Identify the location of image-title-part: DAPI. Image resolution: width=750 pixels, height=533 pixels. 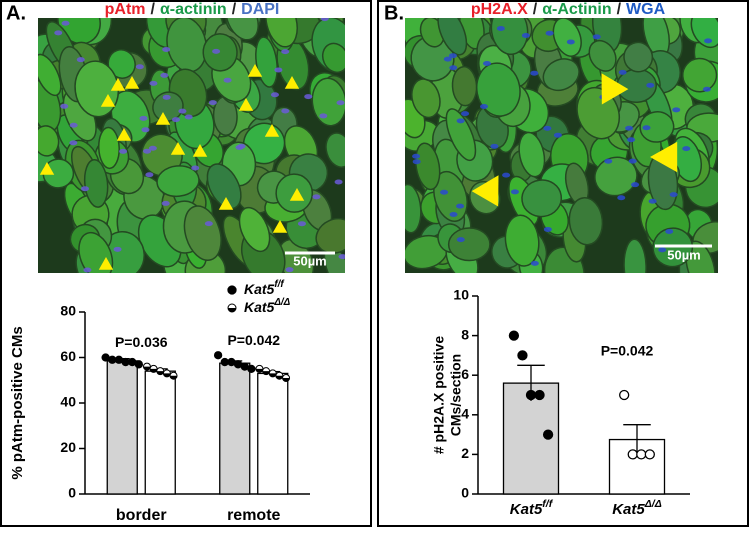
(260, 9).